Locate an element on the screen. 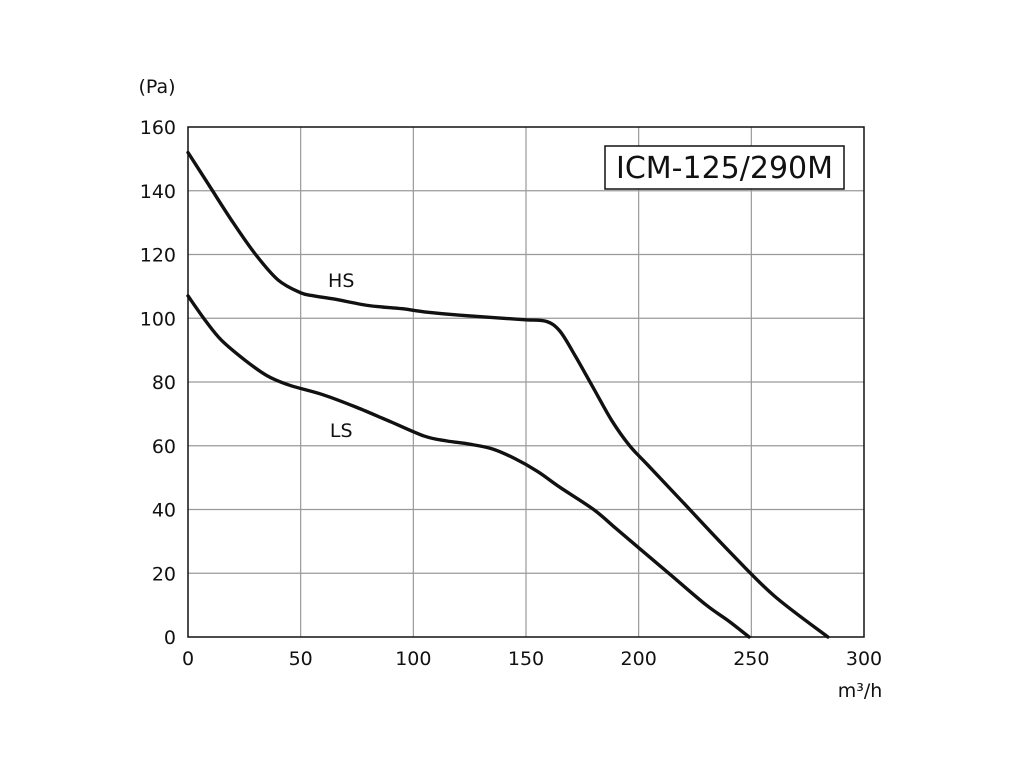 The width and height of the screenshot is (1024, 768). x-axis-ticks: 0 50 100 150 200 250 300 is located at coordinates (532, 659).